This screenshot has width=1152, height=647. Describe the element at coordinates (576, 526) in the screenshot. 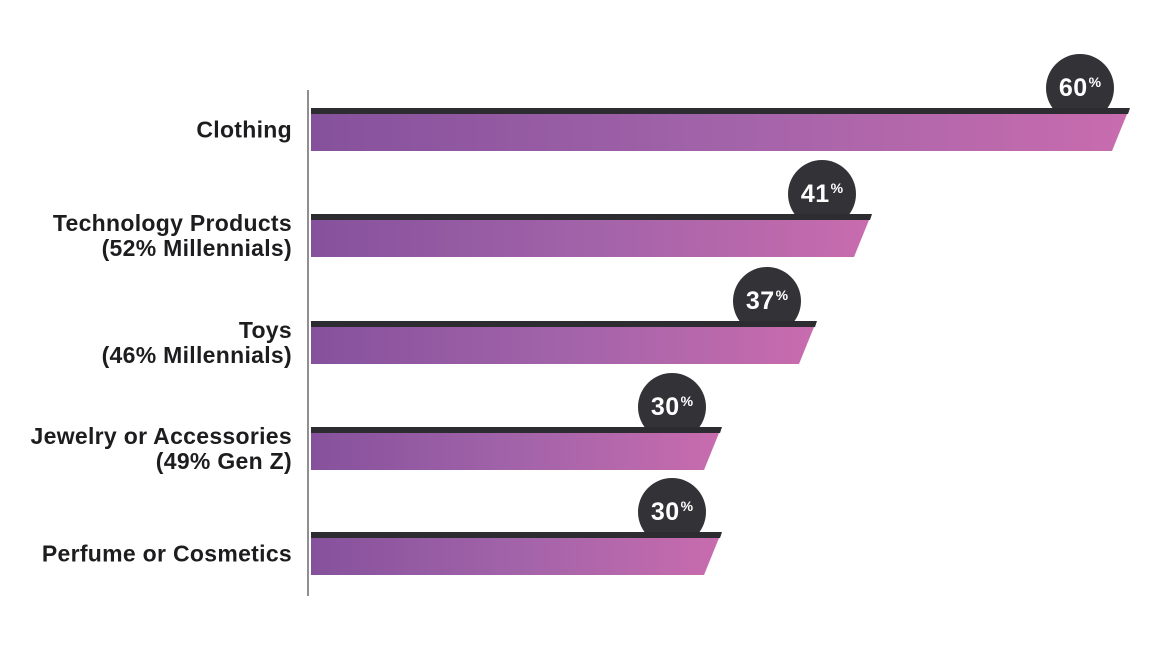

I see `bar-row: Perfume or Cosmetics 30 %` at that location.